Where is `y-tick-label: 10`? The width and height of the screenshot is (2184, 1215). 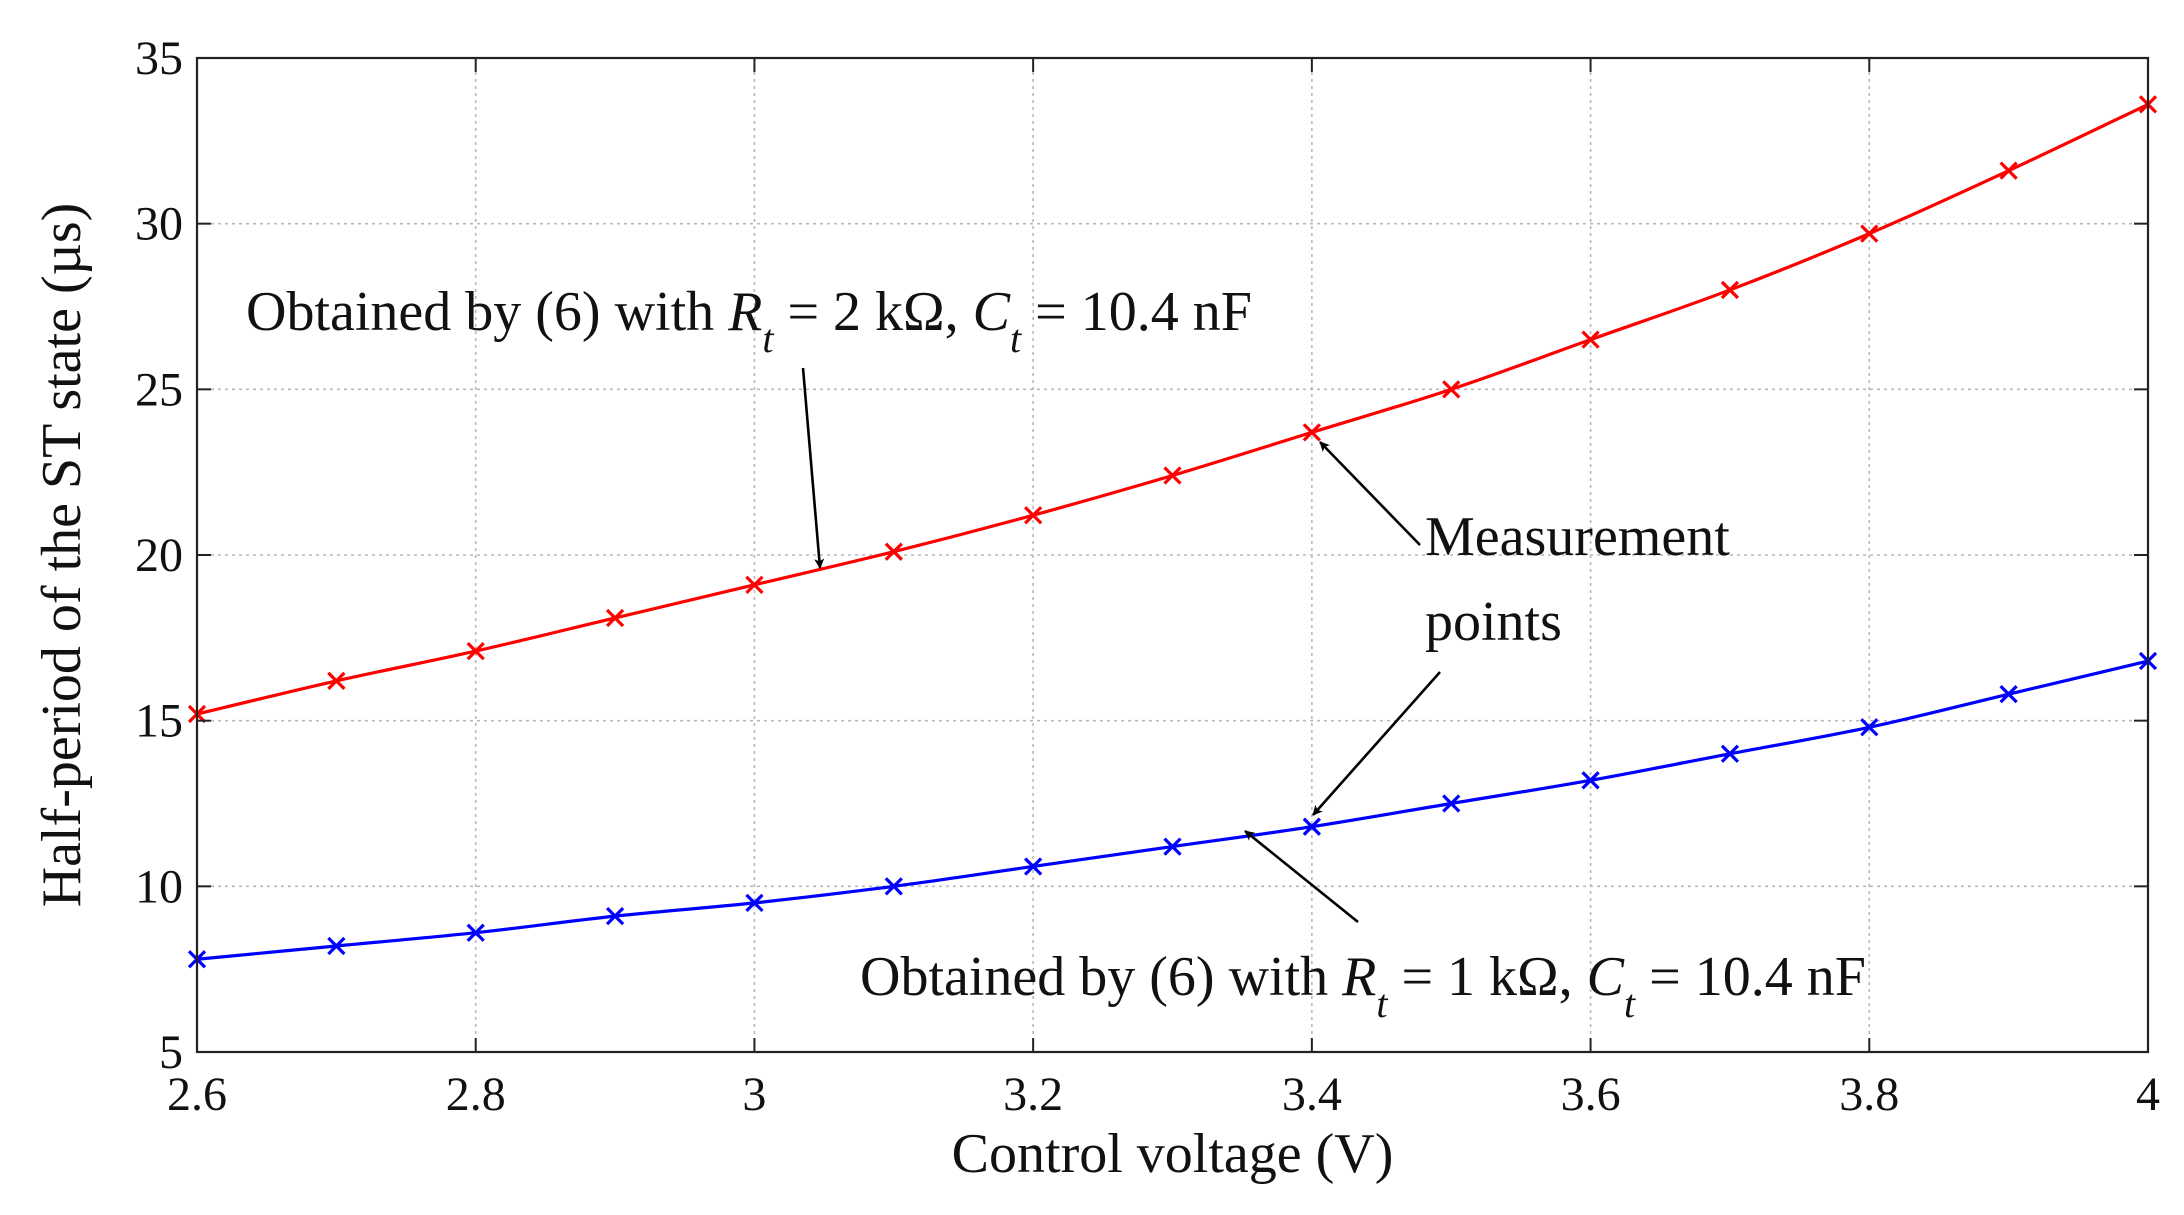
y-tick-label: 10 is located at coordinates (159, 886).